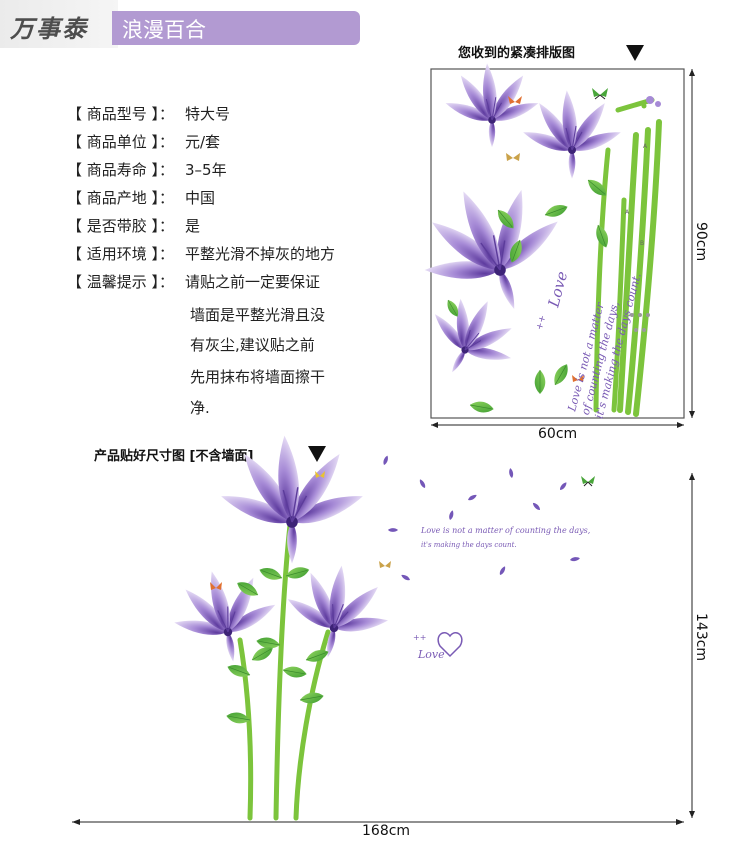 This screenshot has width=750, height=850. Describe the element at coordinates (260, 254) in the screenshot. I see `spec-value: 平整光滑不掉灰的地方` at that location.